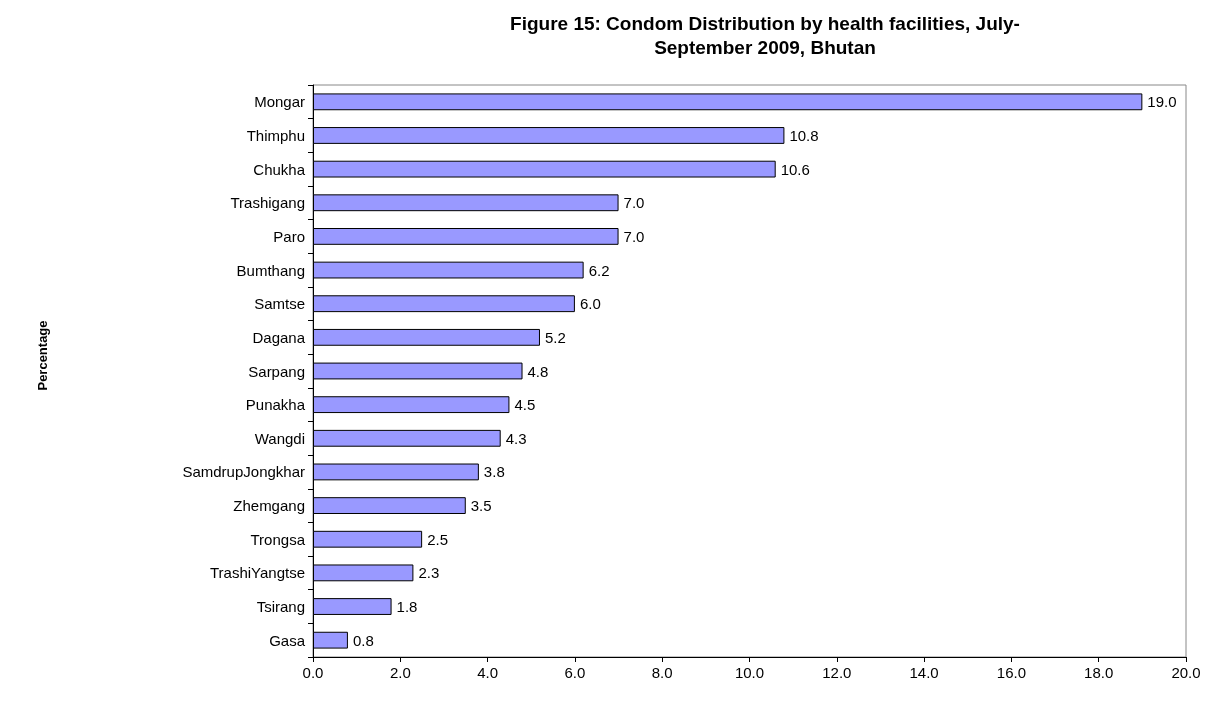 The width and height of the screenshot is (1232, 711). Describe the element at coordinates (555, 337) in the screenshot. I see `data-label: 5.2` at that location.